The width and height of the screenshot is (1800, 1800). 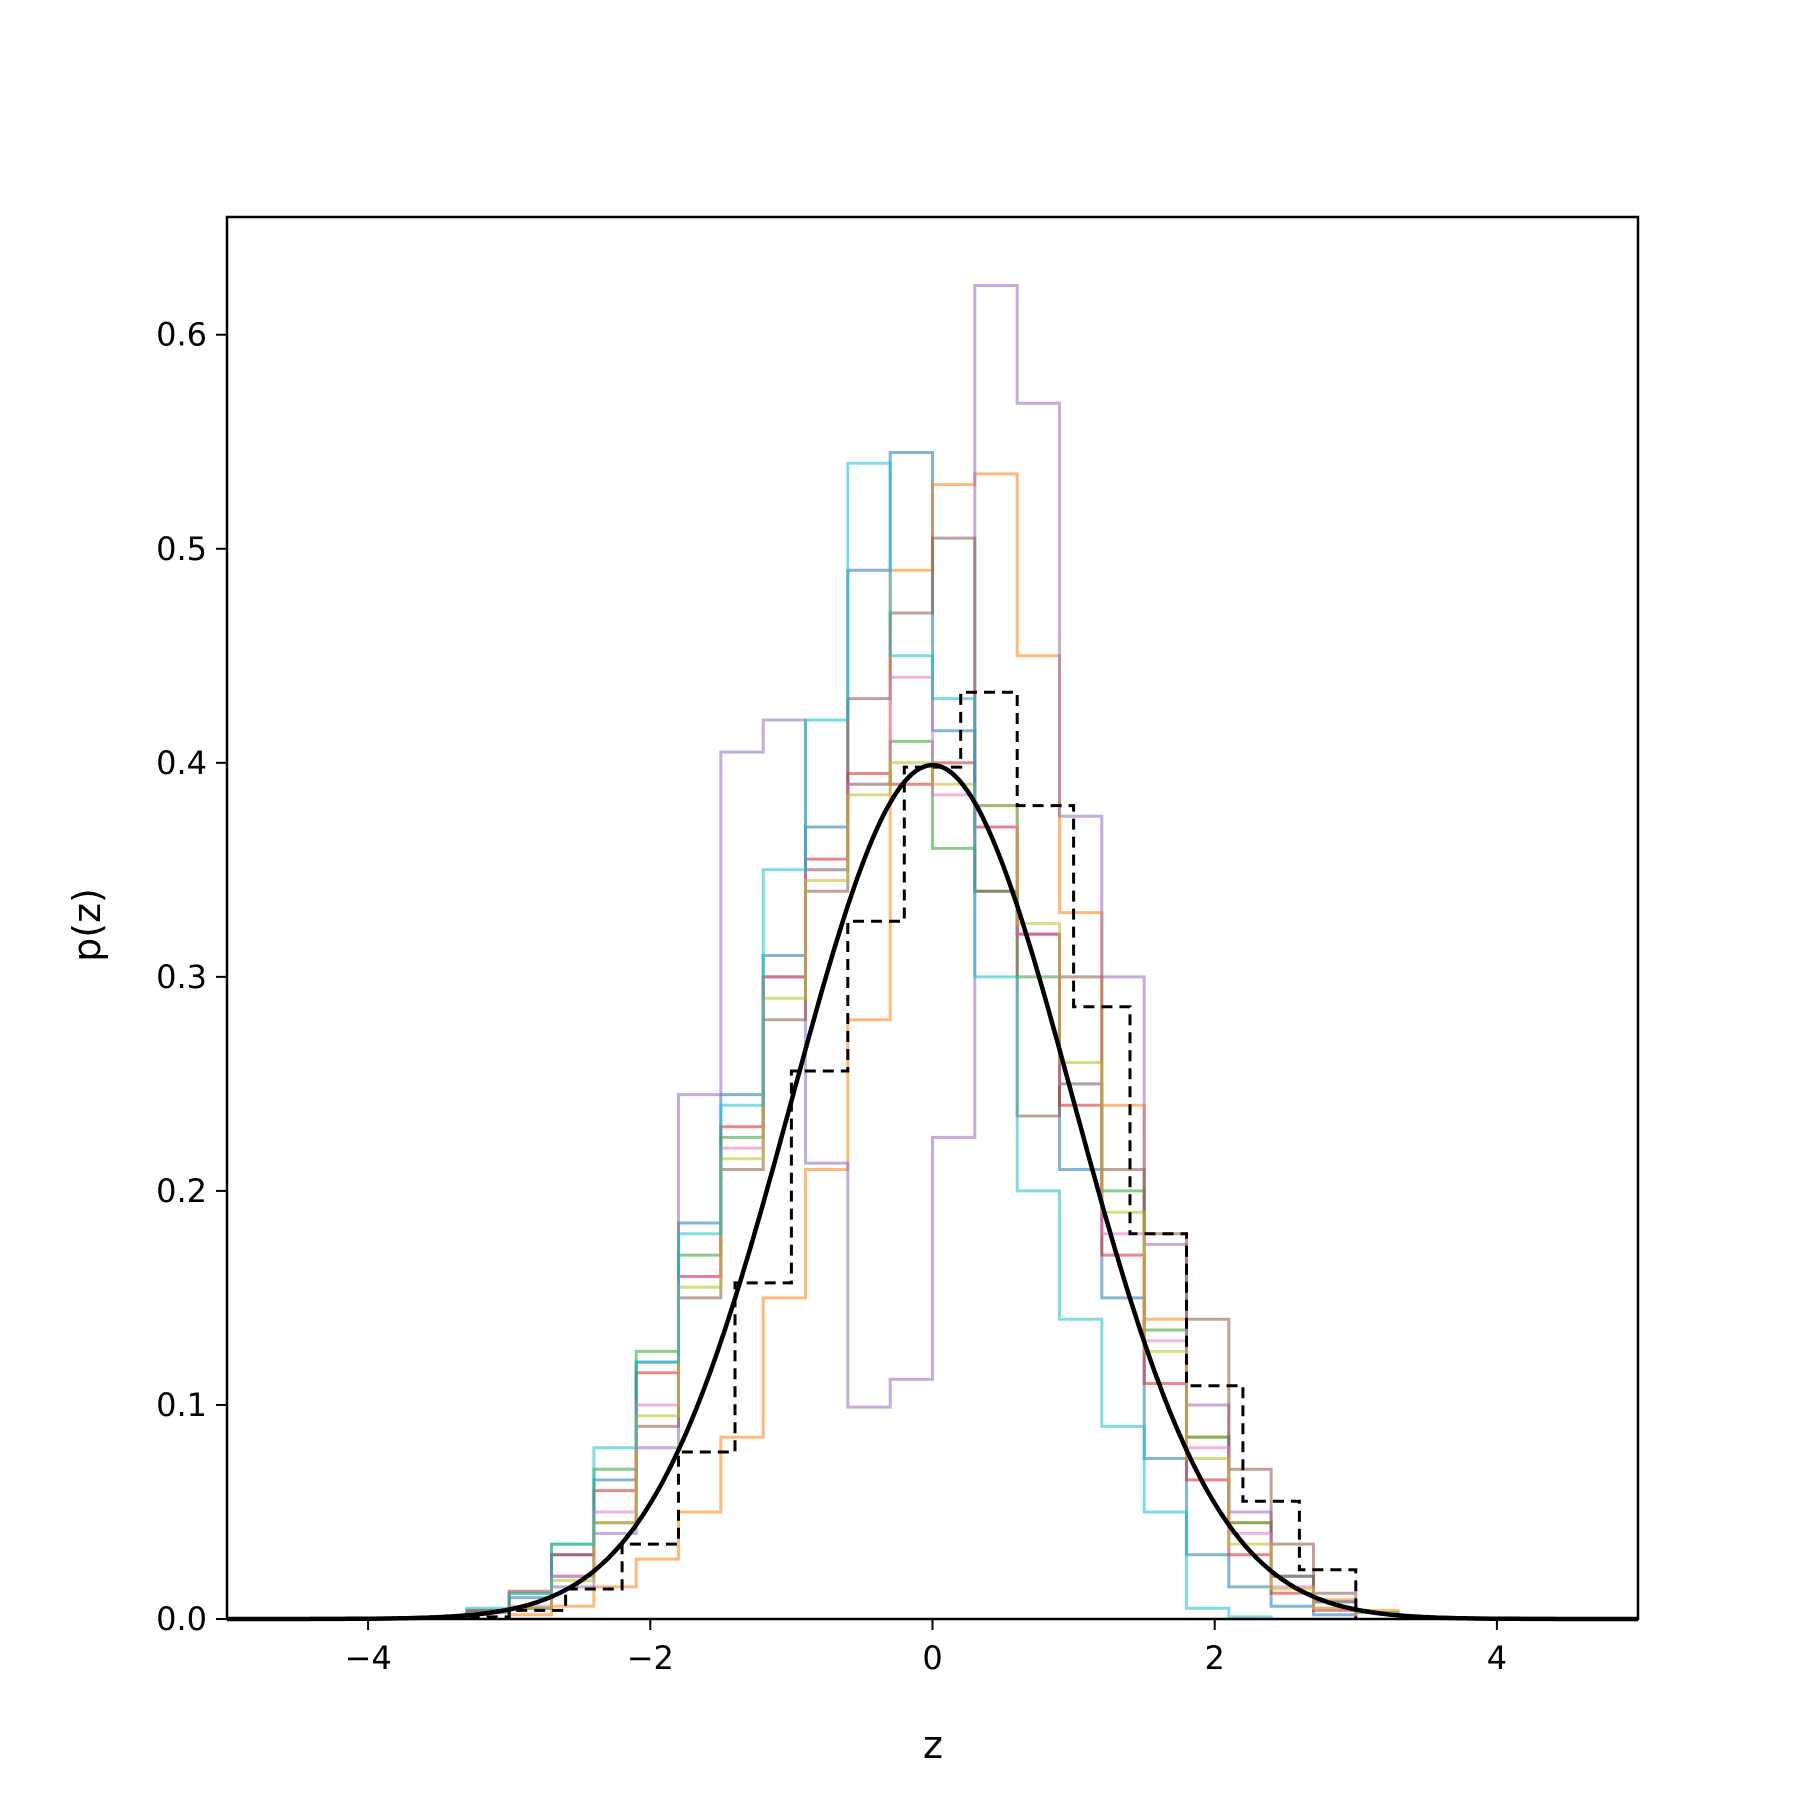 I want to click on y-tick-label: 0.3, so click(x=181, y=977).